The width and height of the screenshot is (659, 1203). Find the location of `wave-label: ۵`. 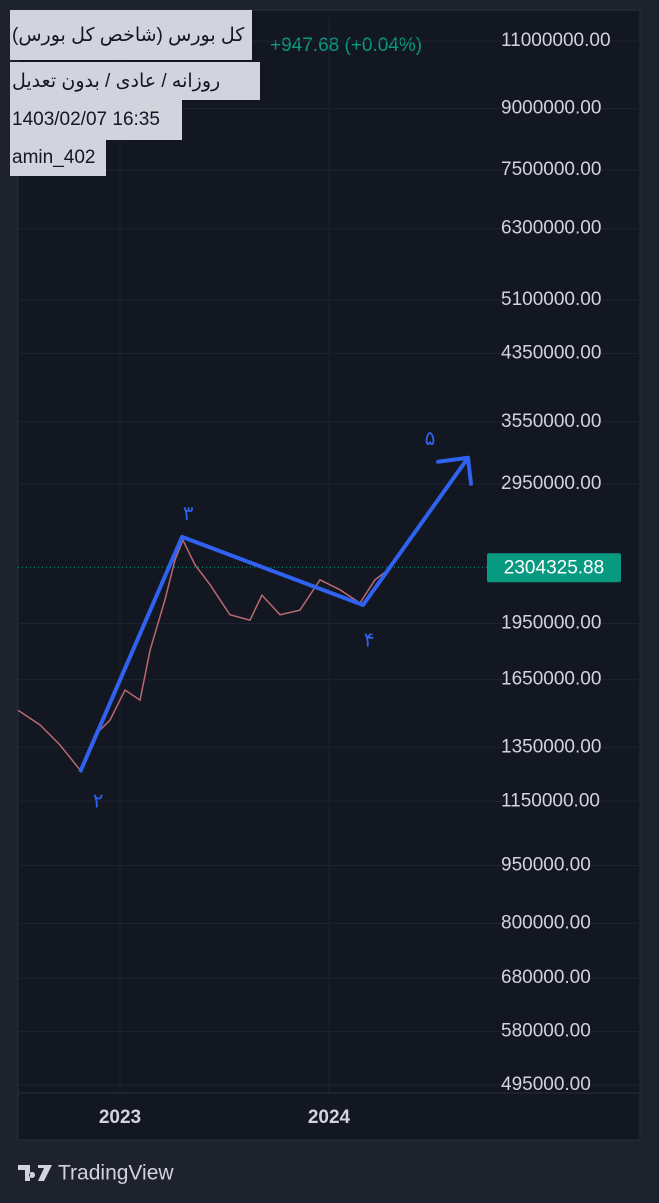

wave-label: ۵ is located at coordinates (430, 439).